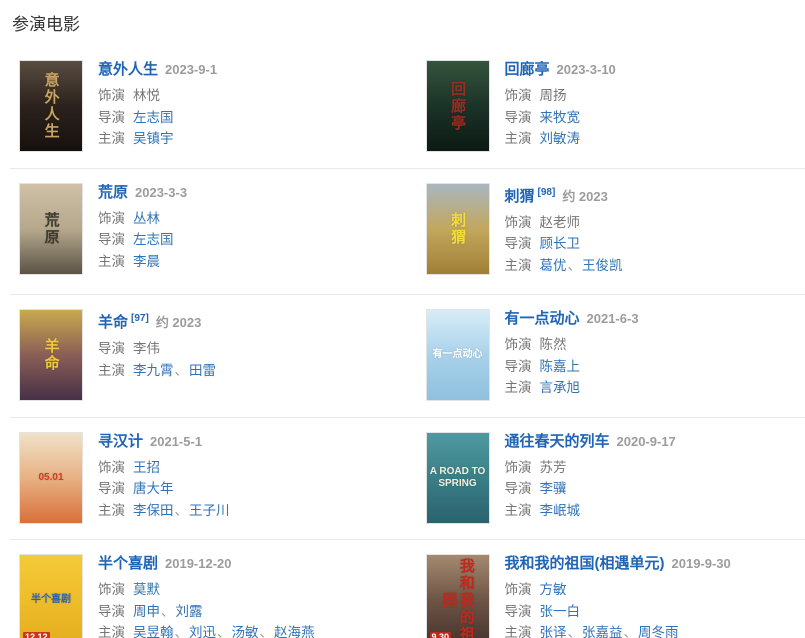 Image resolution: width=805 pixels, height=638 pixels. I want to click on movie-title-link: 有一点动心, so click(542, 318).